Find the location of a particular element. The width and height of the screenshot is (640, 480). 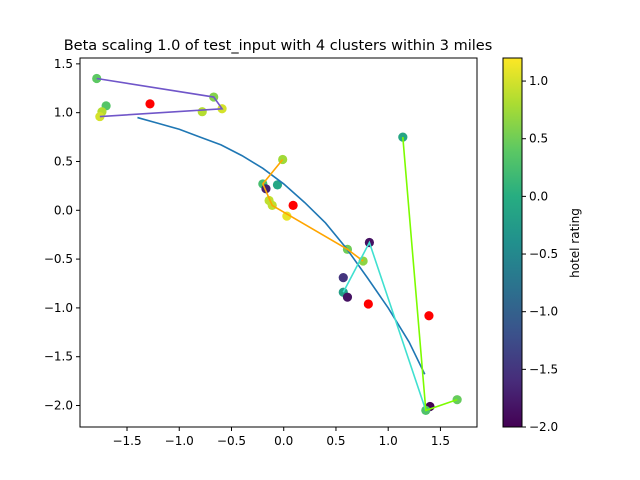

colorbar is located at coordinates (512, 242).